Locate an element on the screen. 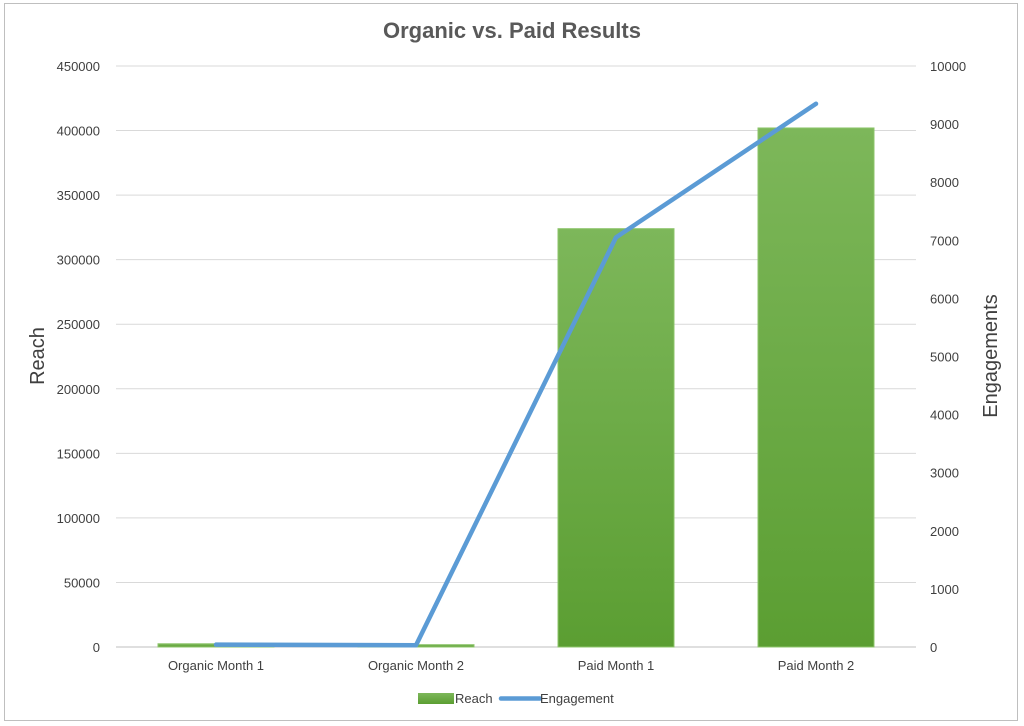 This screenshot has width=1024, height=726. y-left-tick-label: 100000 is located at coordinates (78, 518).